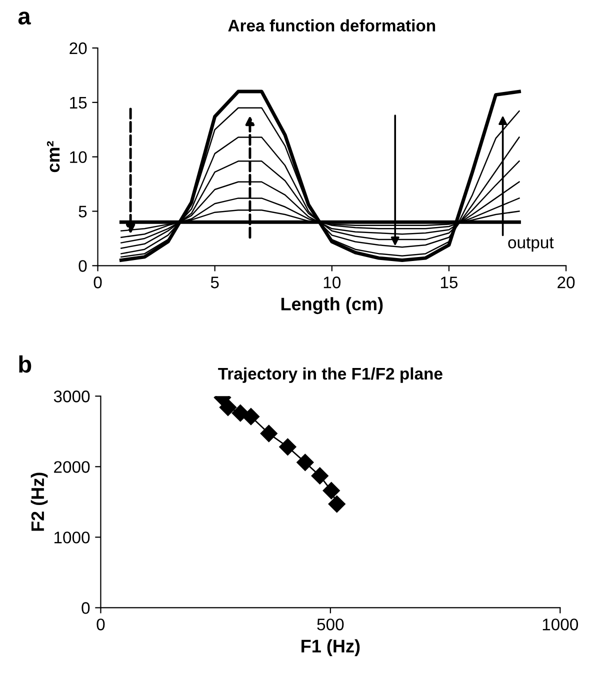 The image size is (589, 676). Describe the element at coordinates (332, 305) in the screenshot. I see `x-axis-title: Length (cm)` at that location.